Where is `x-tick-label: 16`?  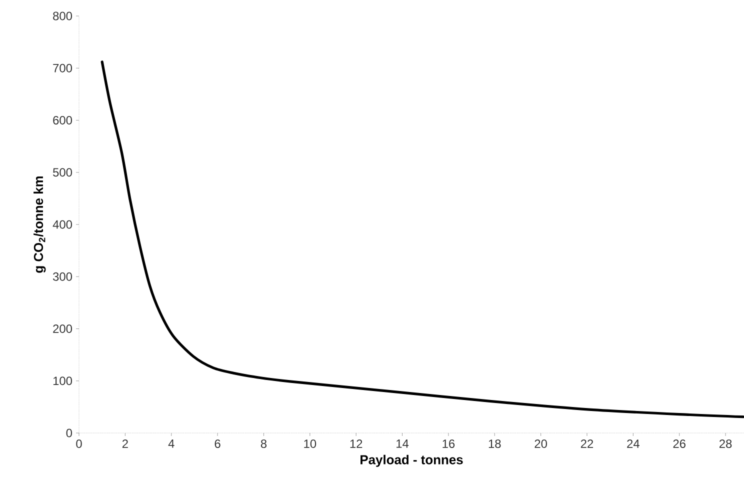
x-tick-label: 16 is located at coordinates (448, 444).